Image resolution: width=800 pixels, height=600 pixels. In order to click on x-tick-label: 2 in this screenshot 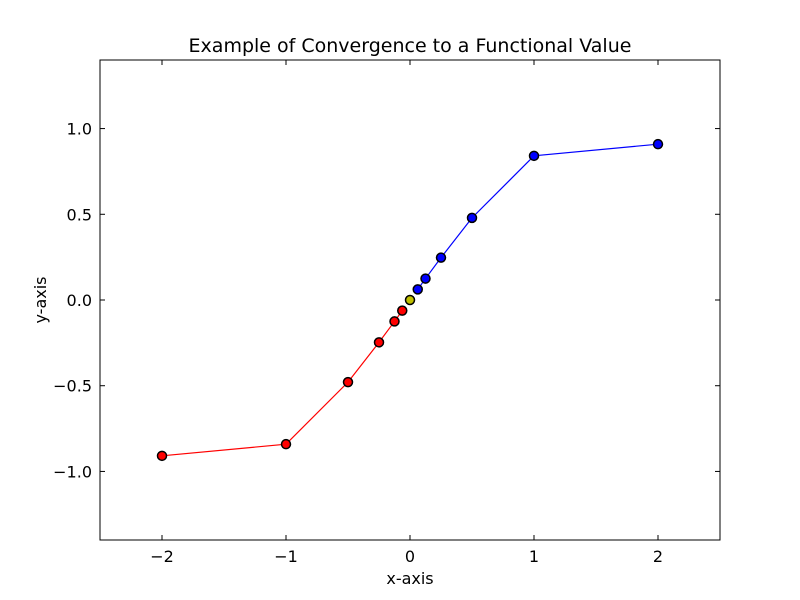, I will do `click(658, 556)`.